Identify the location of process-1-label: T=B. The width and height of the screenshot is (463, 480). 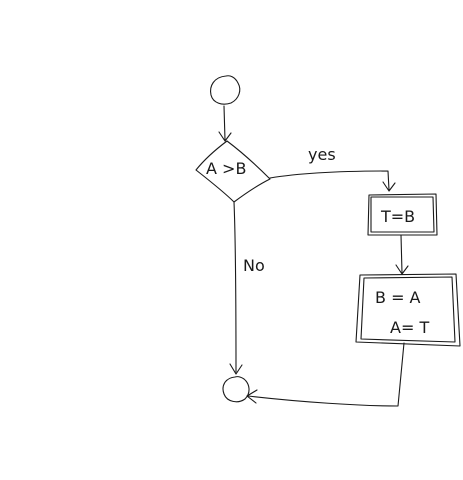
(397, 216).